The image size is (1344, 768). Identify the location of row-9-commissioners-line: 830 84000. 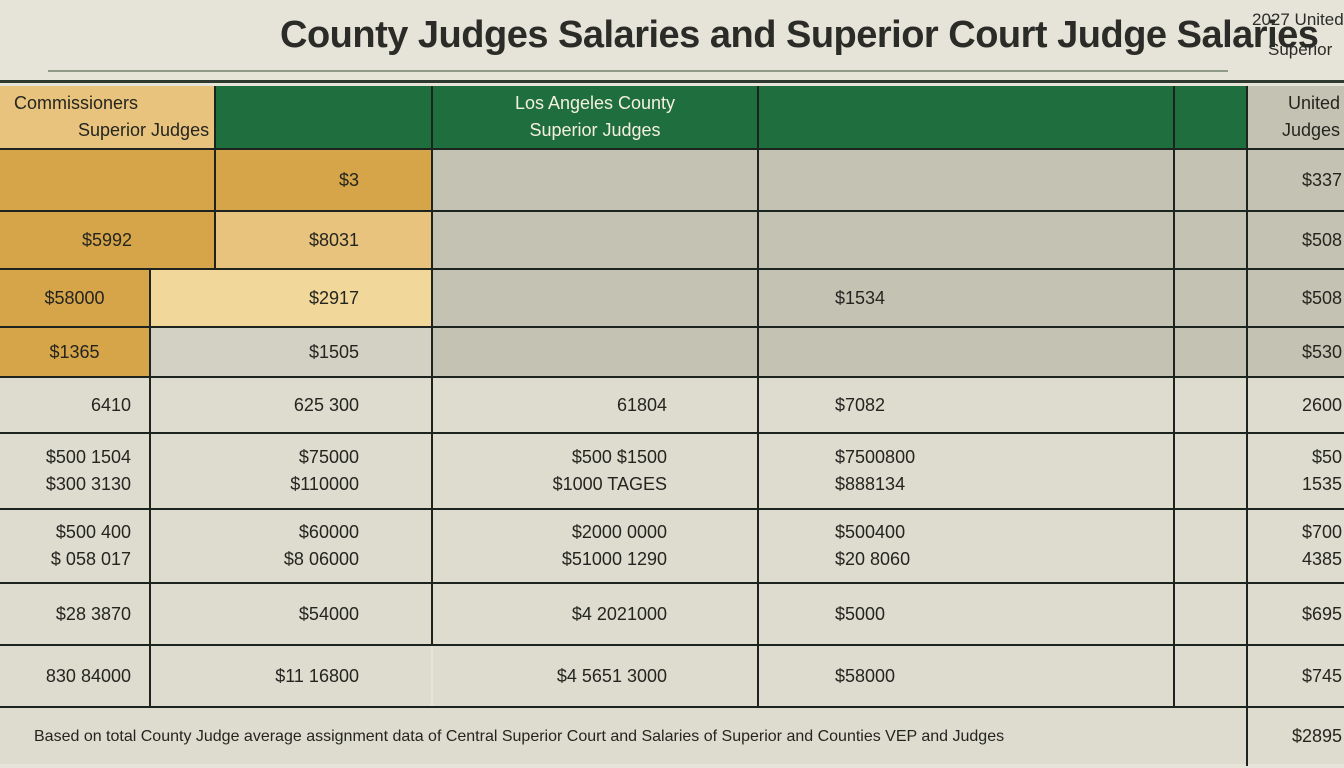
(88, 675).